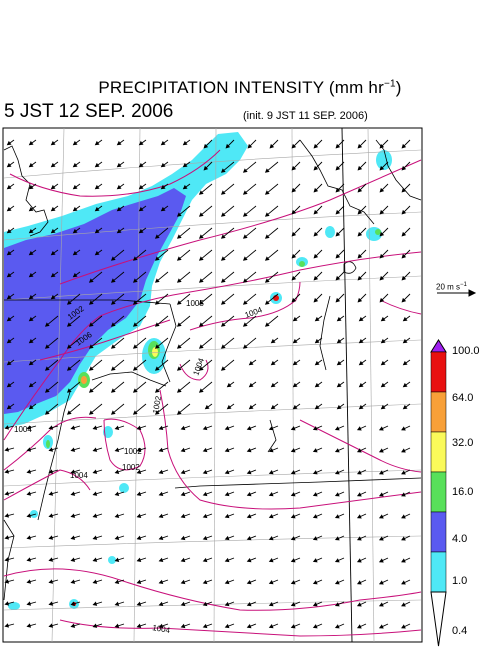 The image size is (500, 650). What do you see at coordinates (438, 346) in the screenshot?
I see `colorbar-over-triangle` at bounding box center [438, 346].